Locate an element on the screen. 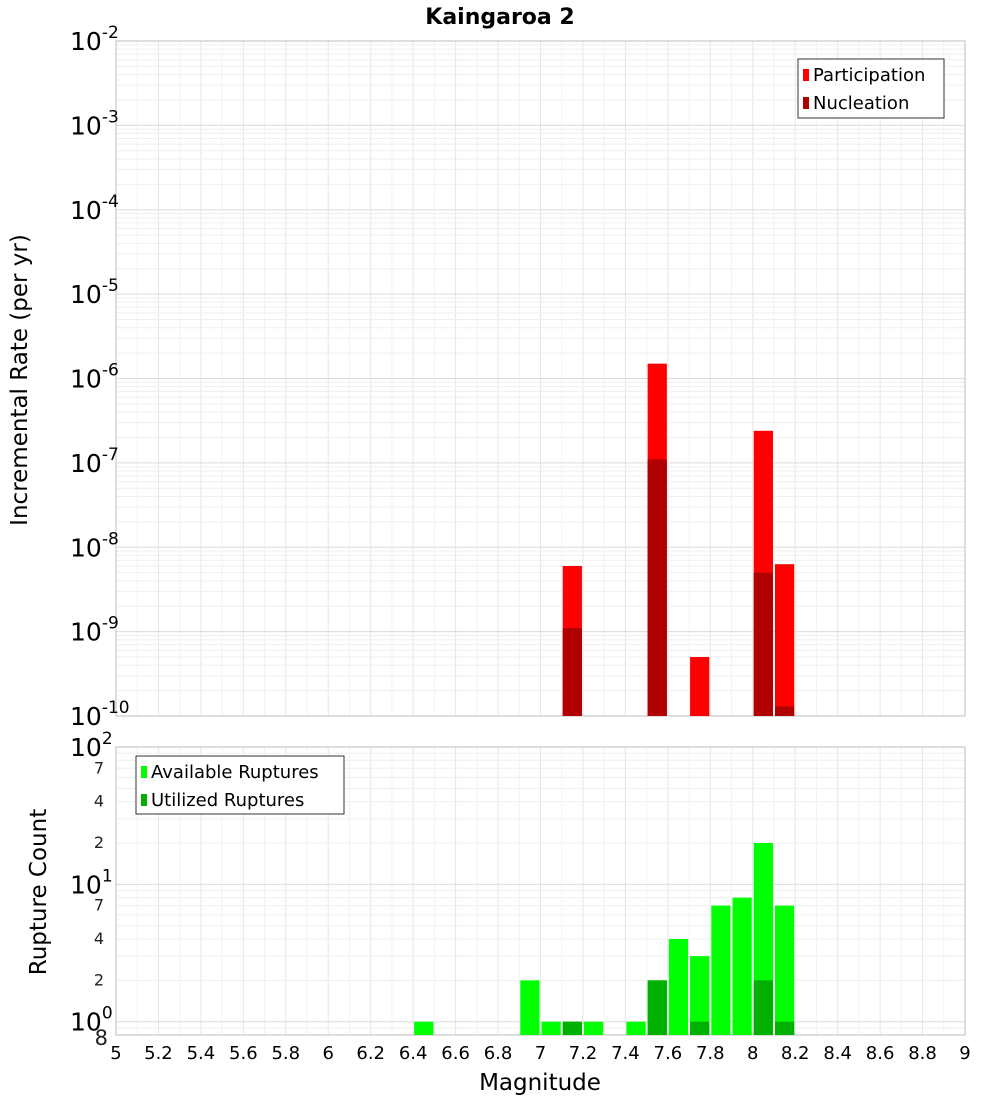 The image size is (1000, 1104). x-tick-label: 7.2 is located at coordinates (583, 1053).